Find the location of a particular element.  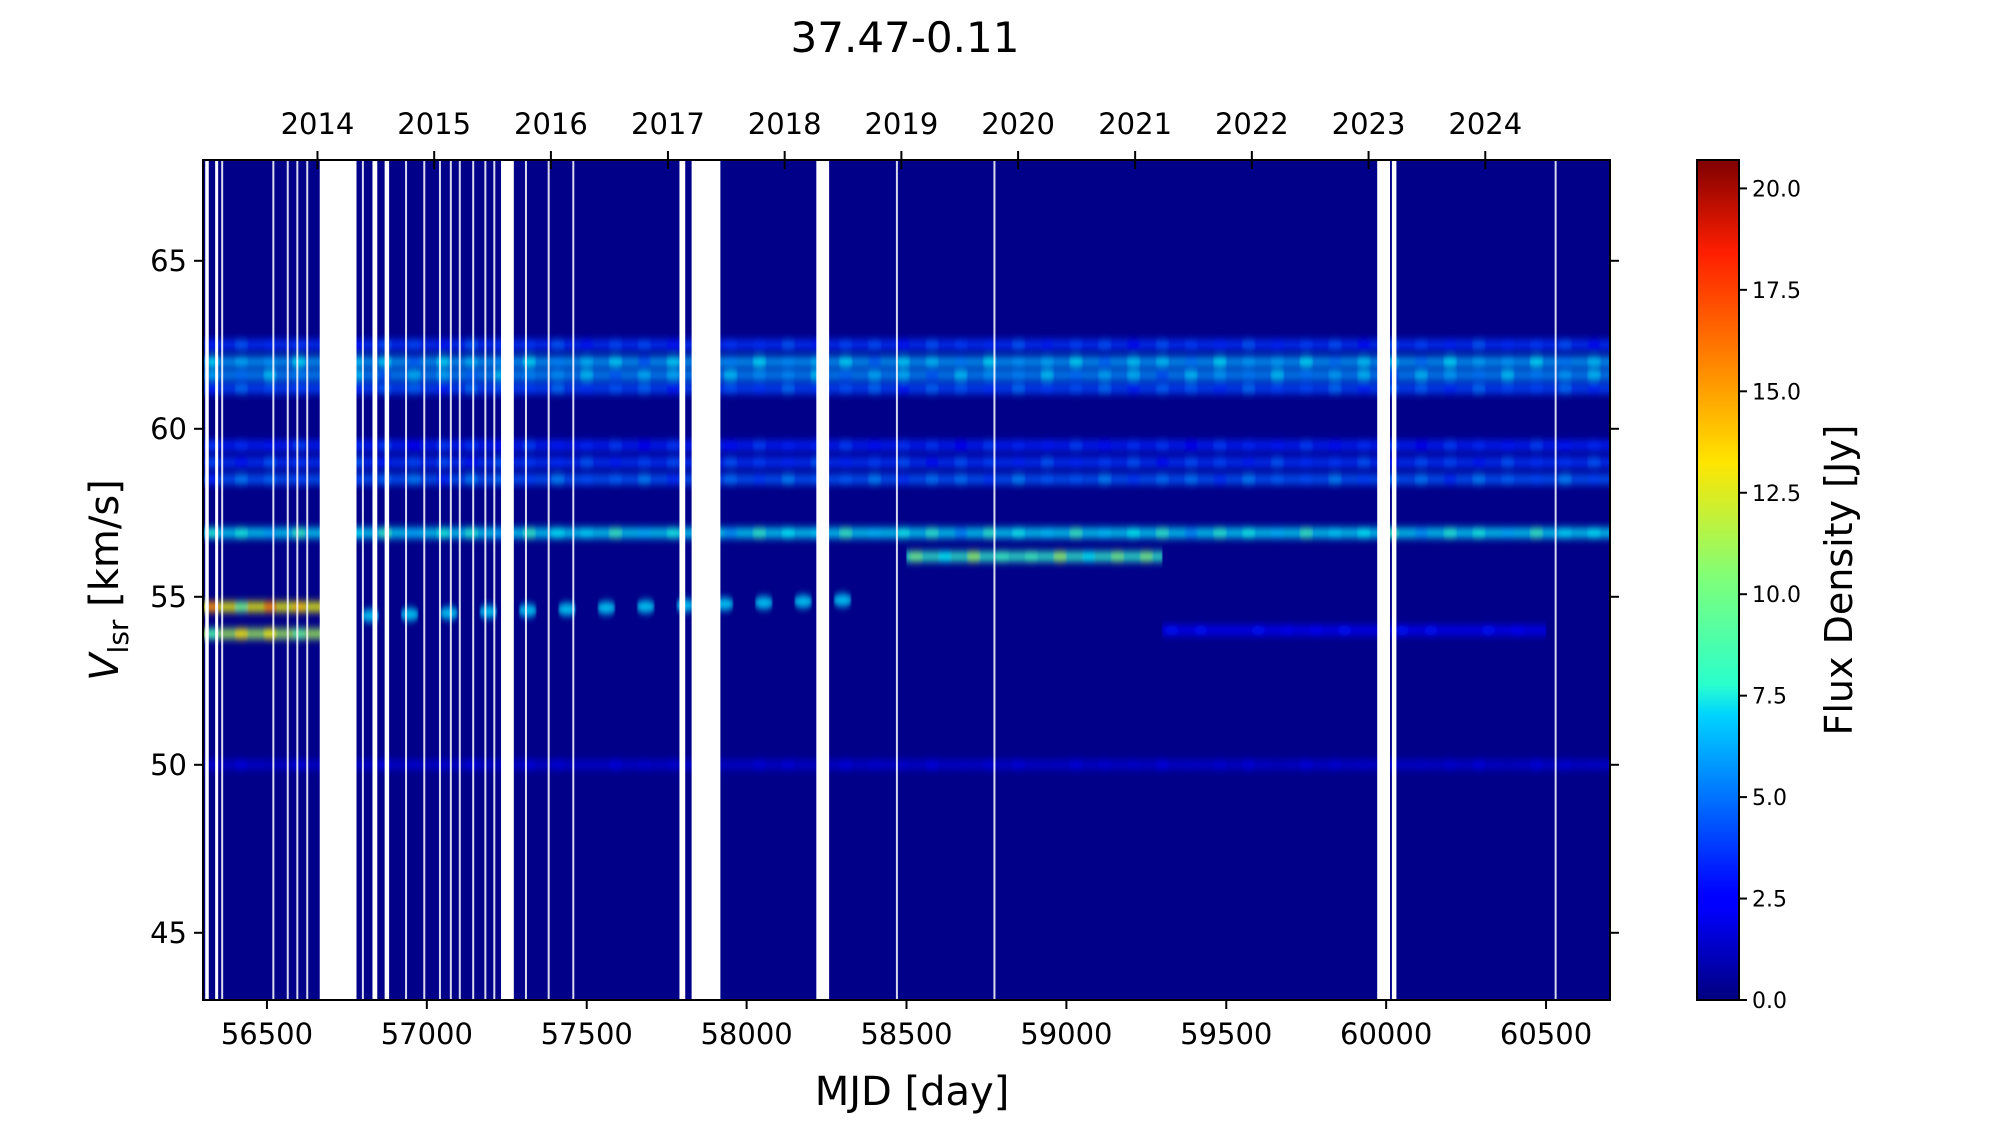

x-axis-label: MJD [day] is located at coordinates (912, 1092).